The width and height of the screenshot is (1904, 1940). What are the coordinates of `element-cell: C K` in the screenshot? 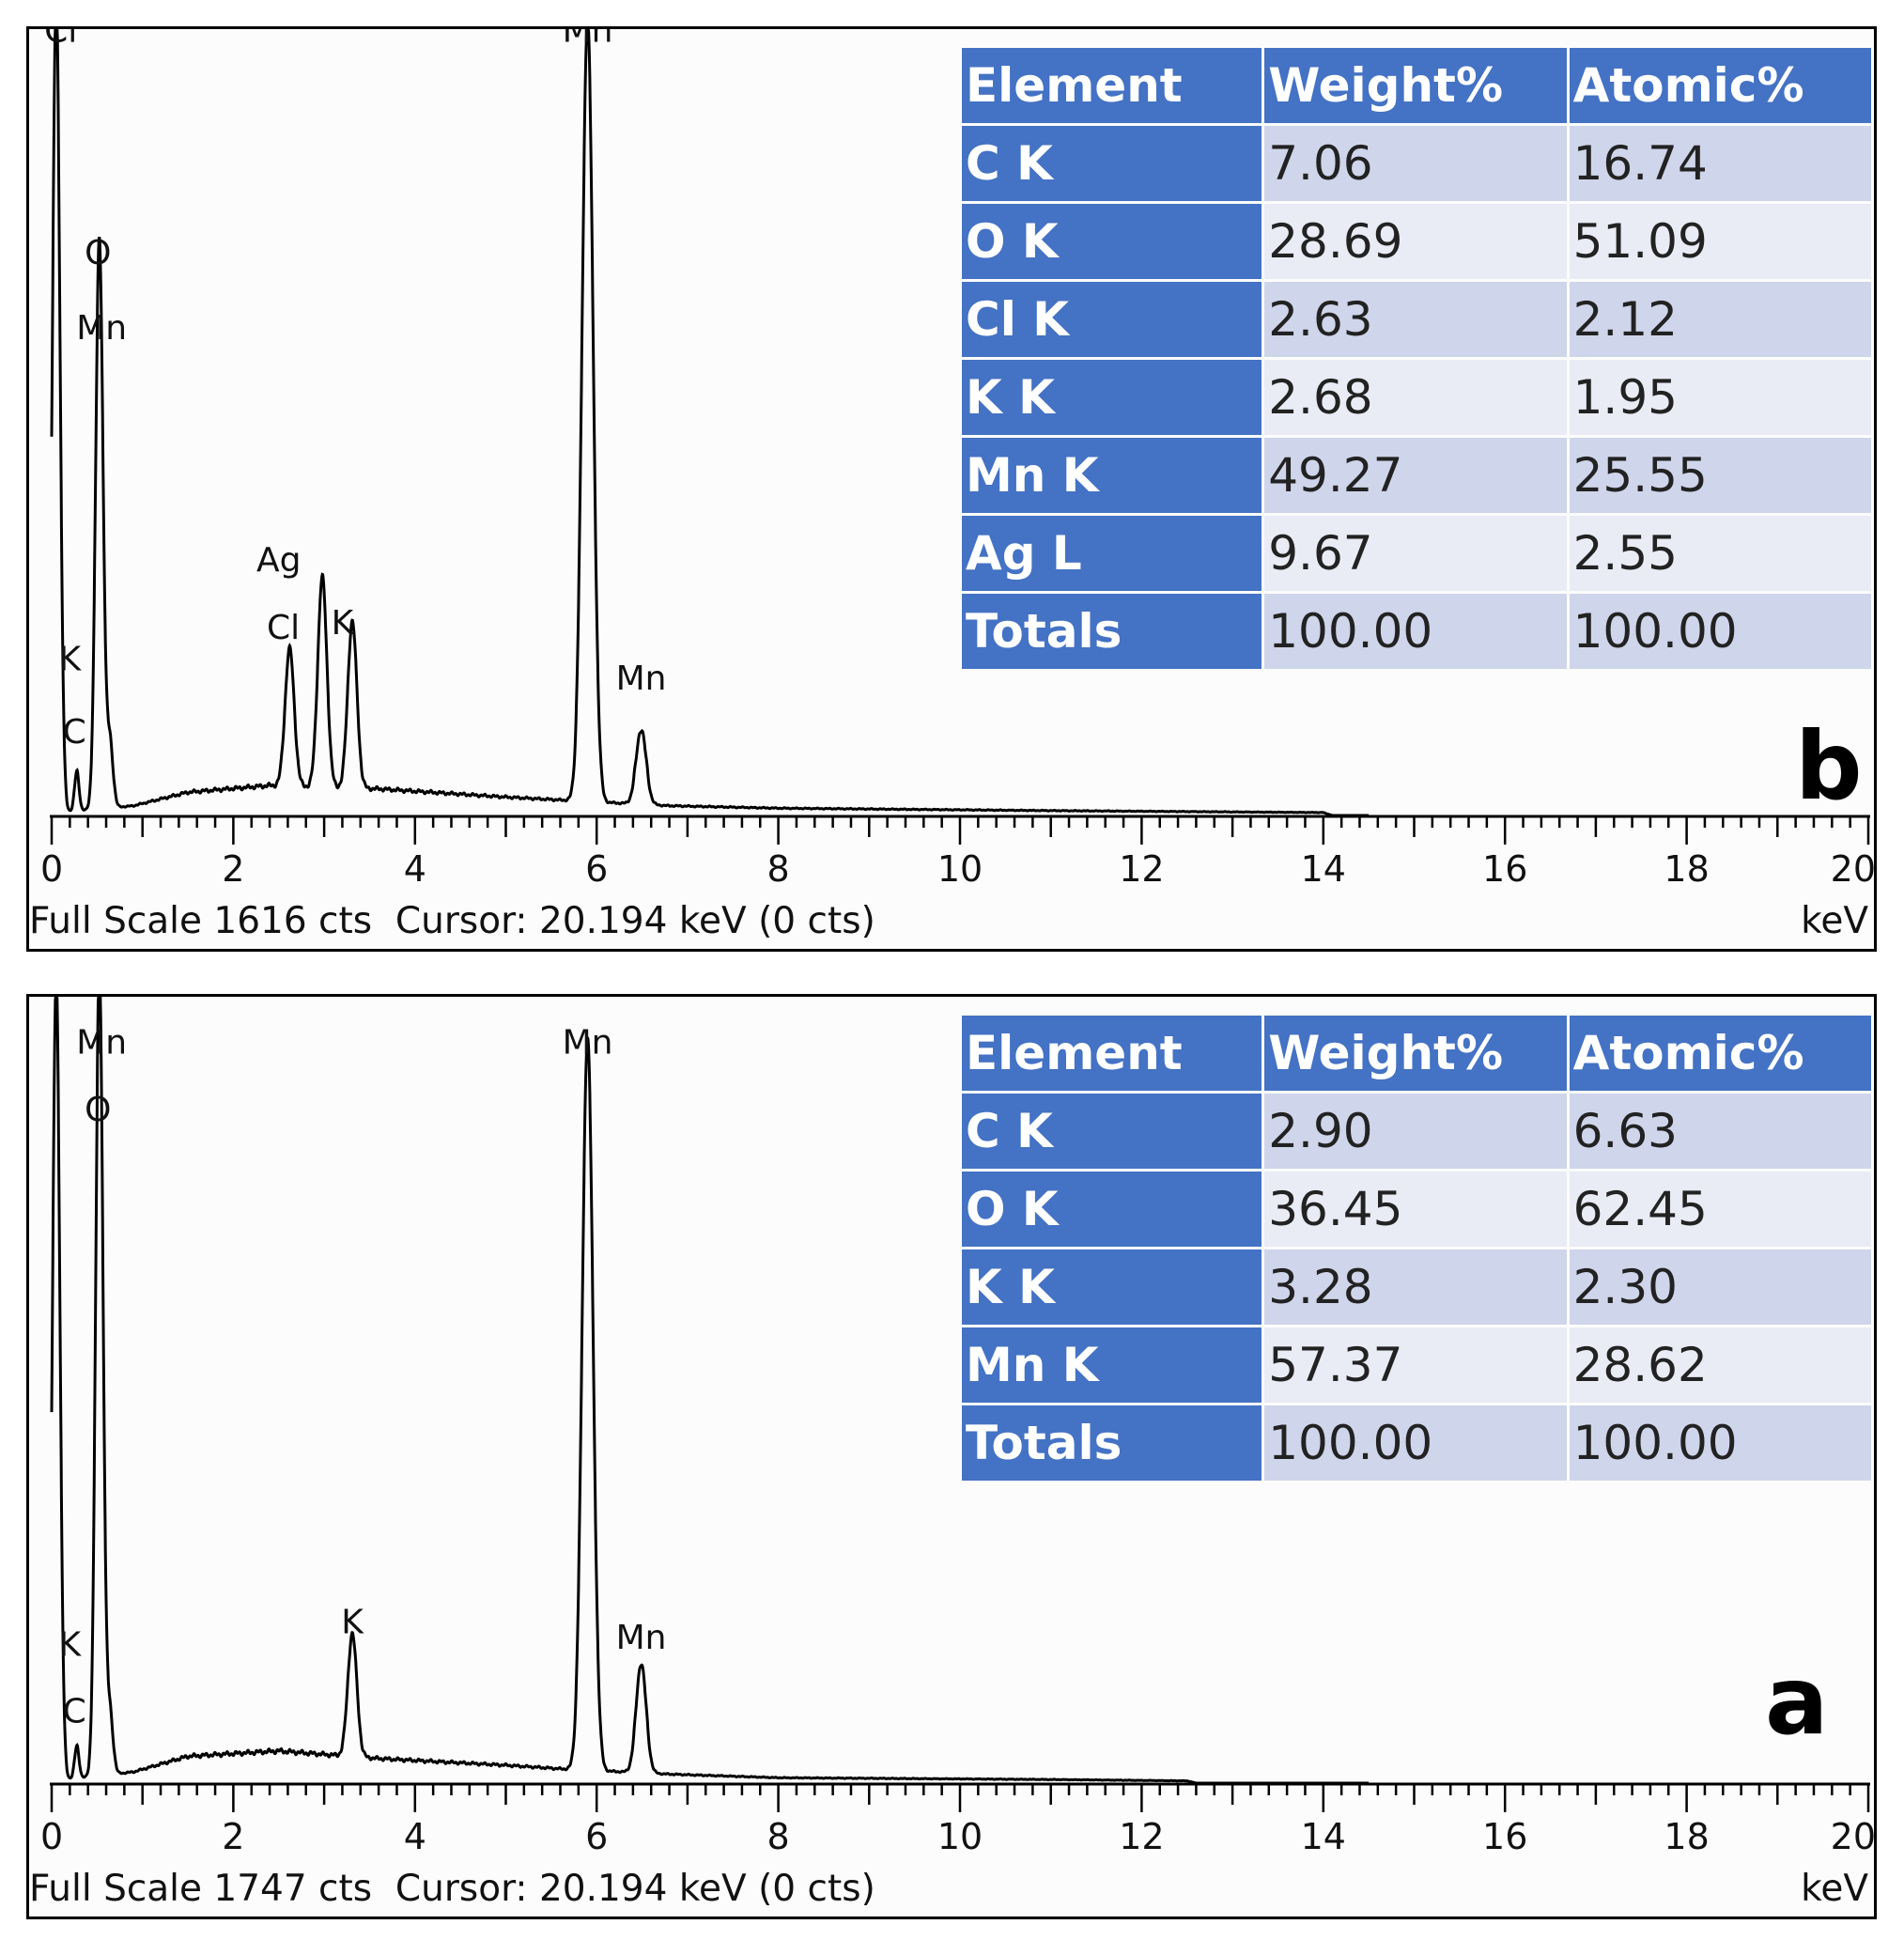 It's located at (1112, 1131).